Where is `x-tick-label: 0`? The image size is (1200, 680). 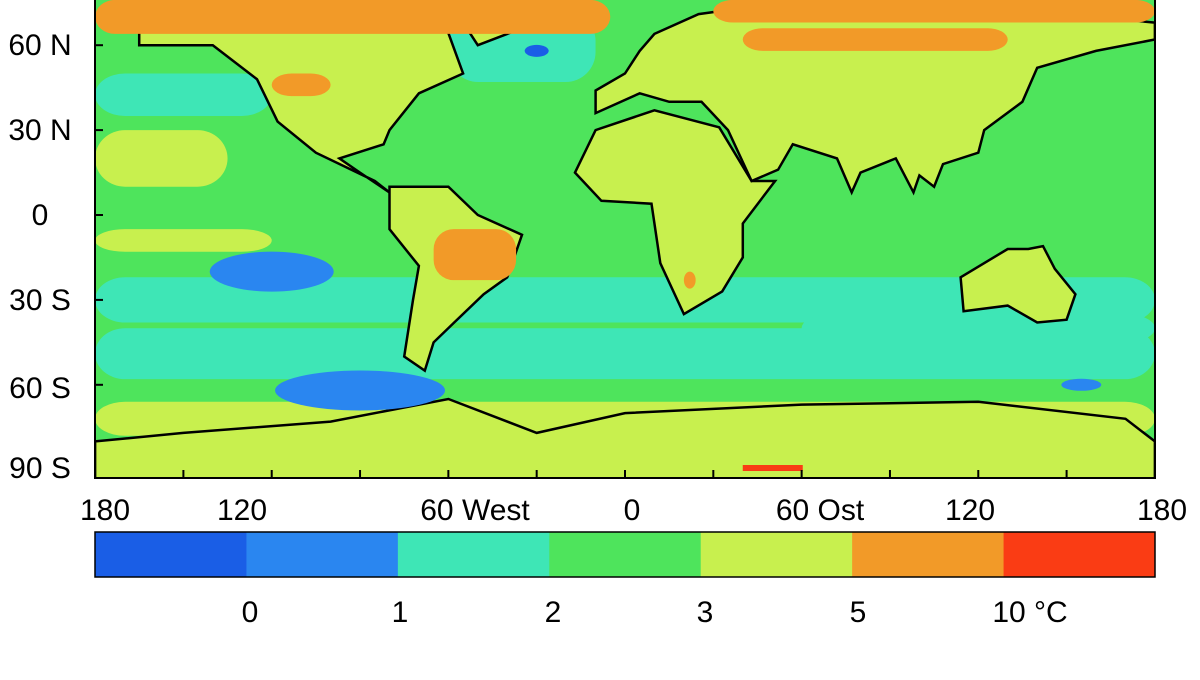
x-tick-label: 0 is located at coordinates (632, 510).